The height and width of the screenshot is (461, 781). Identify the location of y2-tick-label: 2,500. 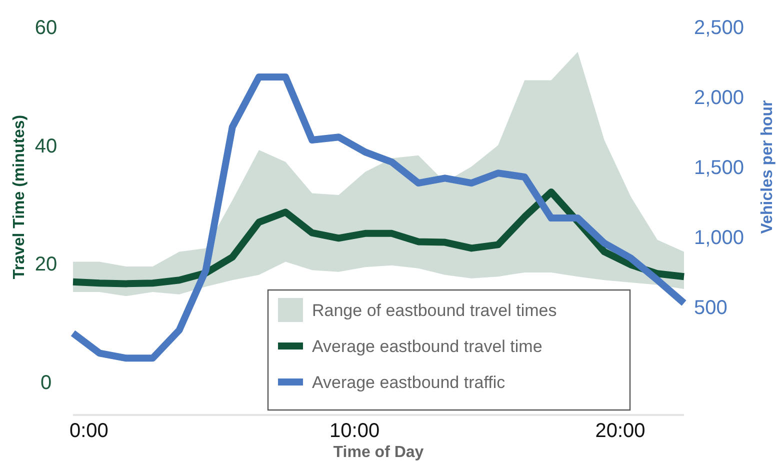
(719, 28).